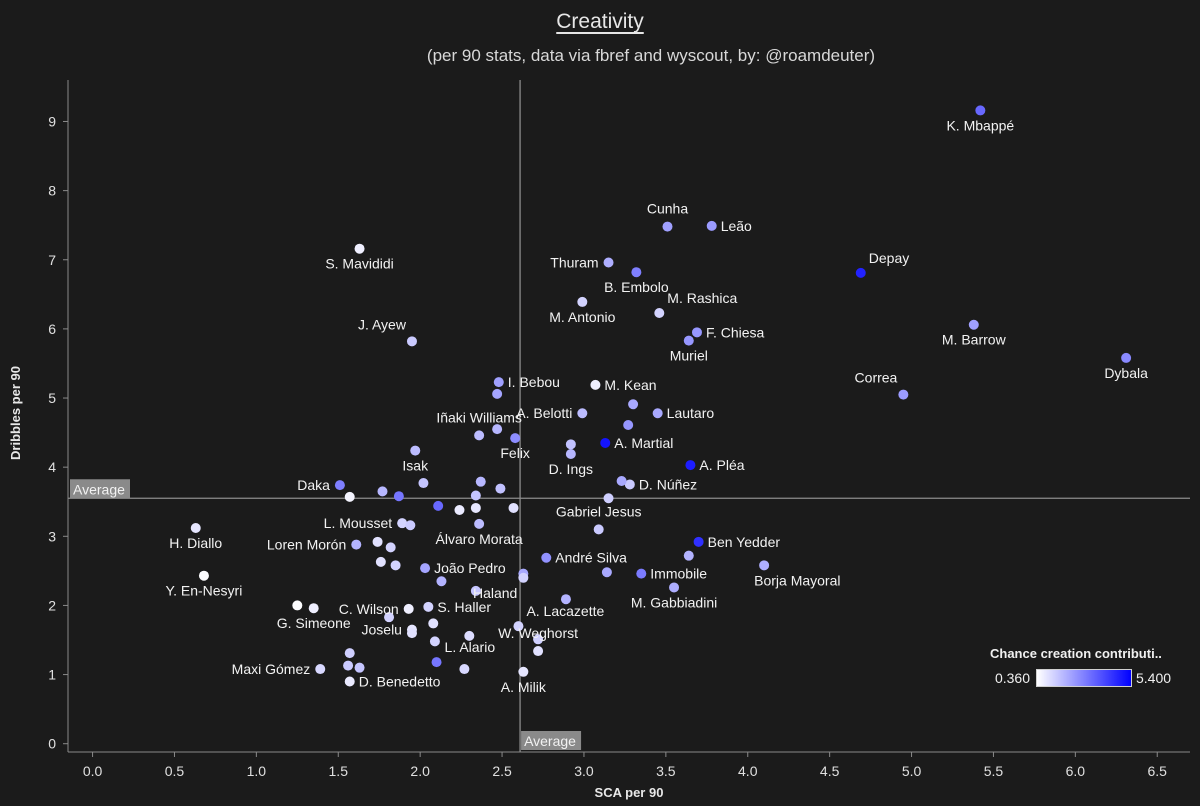  What do you see at coordinates (313, 485) in the screenshot?
I see `point-label: Daka` at bounding box center [313, 485].